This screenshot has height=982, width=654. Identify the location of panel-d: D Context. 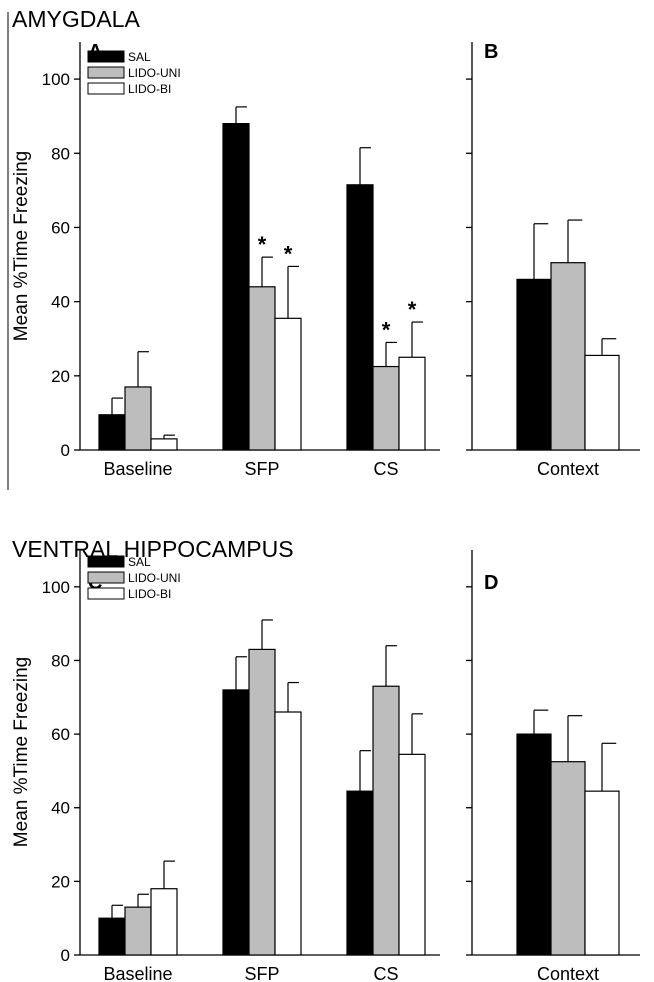
(553, 766).